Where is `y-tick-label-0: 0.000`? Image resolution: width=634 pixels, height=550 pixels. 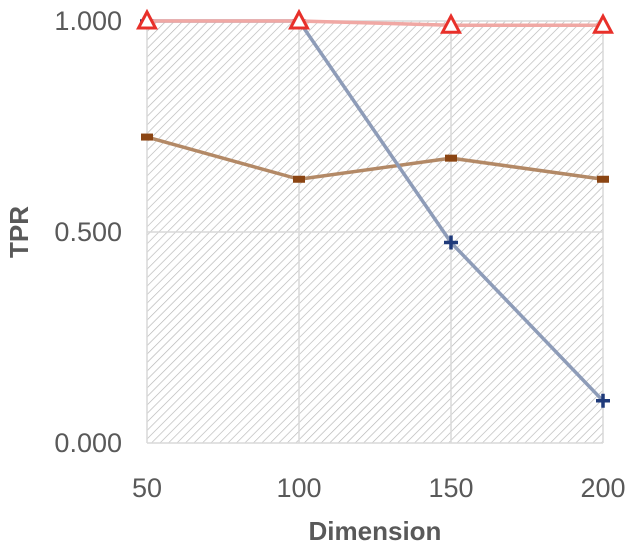 y-tick-label-0: 0.000 is located at coordinates (88, 443).